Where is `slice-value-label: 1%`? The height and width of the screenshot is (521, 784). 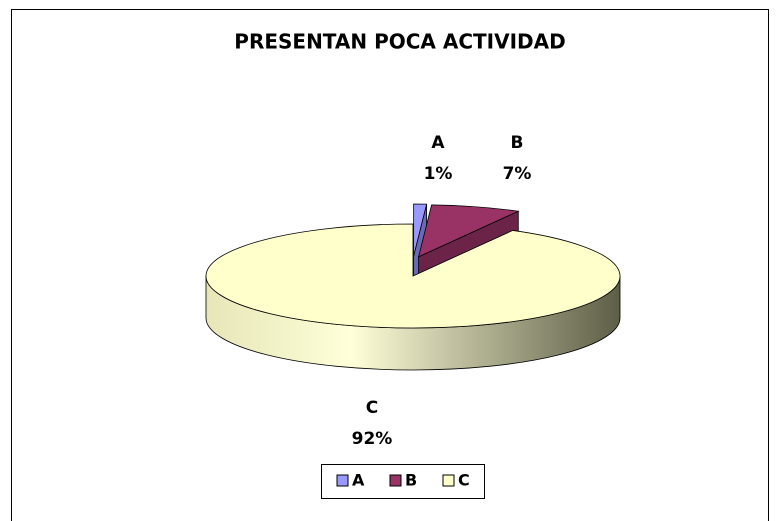
slice-value-label: 1% is located at coordinates (438, 174).